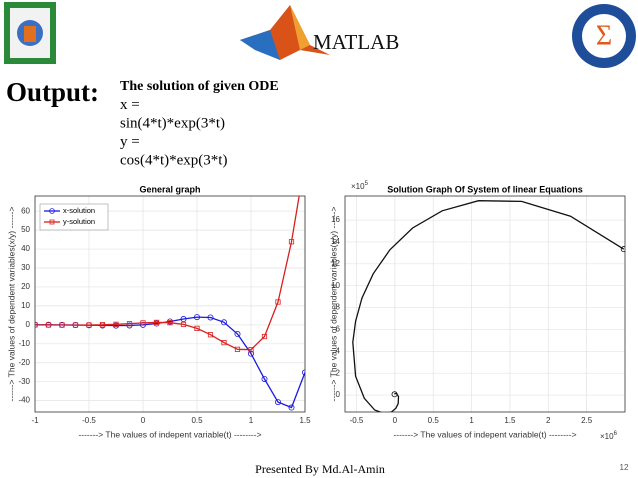 This screenshot has width=638, height=478. Describe the element at coordinates (548, 420) in the screenshot. I see `x-tick-label: 2` at that location.